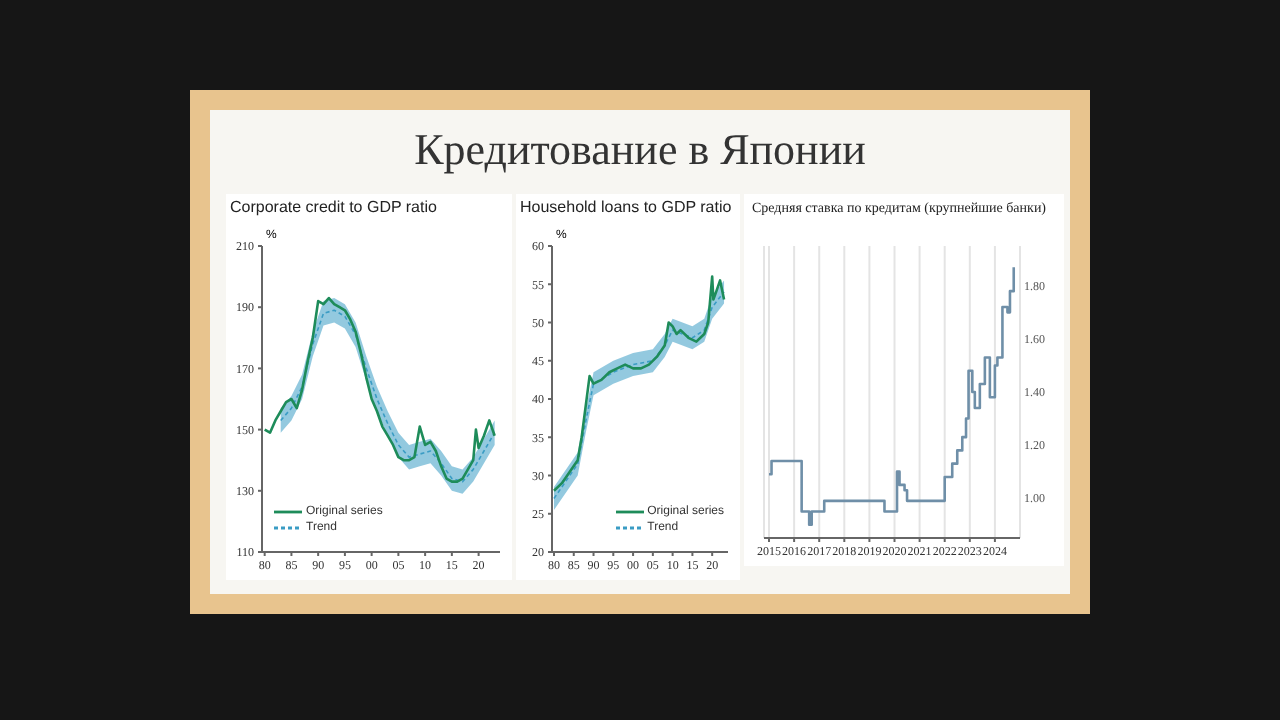 The image size is (1280, 720). I want to click on chart-title: Corporate credit to GDP ratio, so click(333, 208).